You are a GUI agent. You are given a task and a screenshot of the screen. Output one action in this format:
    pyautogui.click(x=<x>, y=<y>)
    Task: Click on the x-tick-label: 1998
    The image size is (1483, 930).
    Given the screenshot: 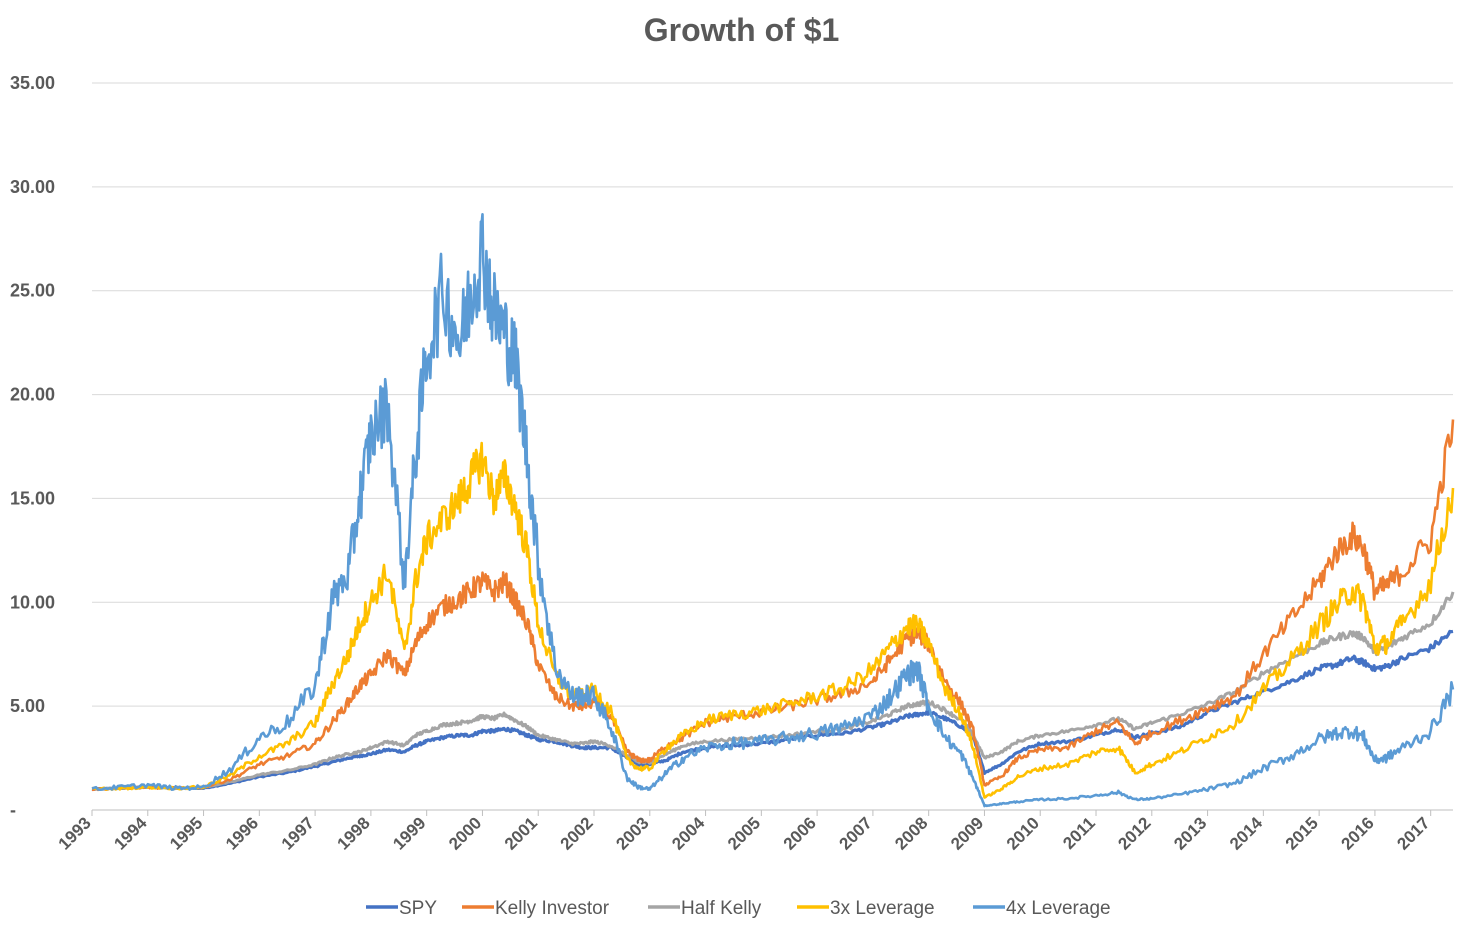 What is the action you would take?
    pyautogui.click(x=354, y=833)
    